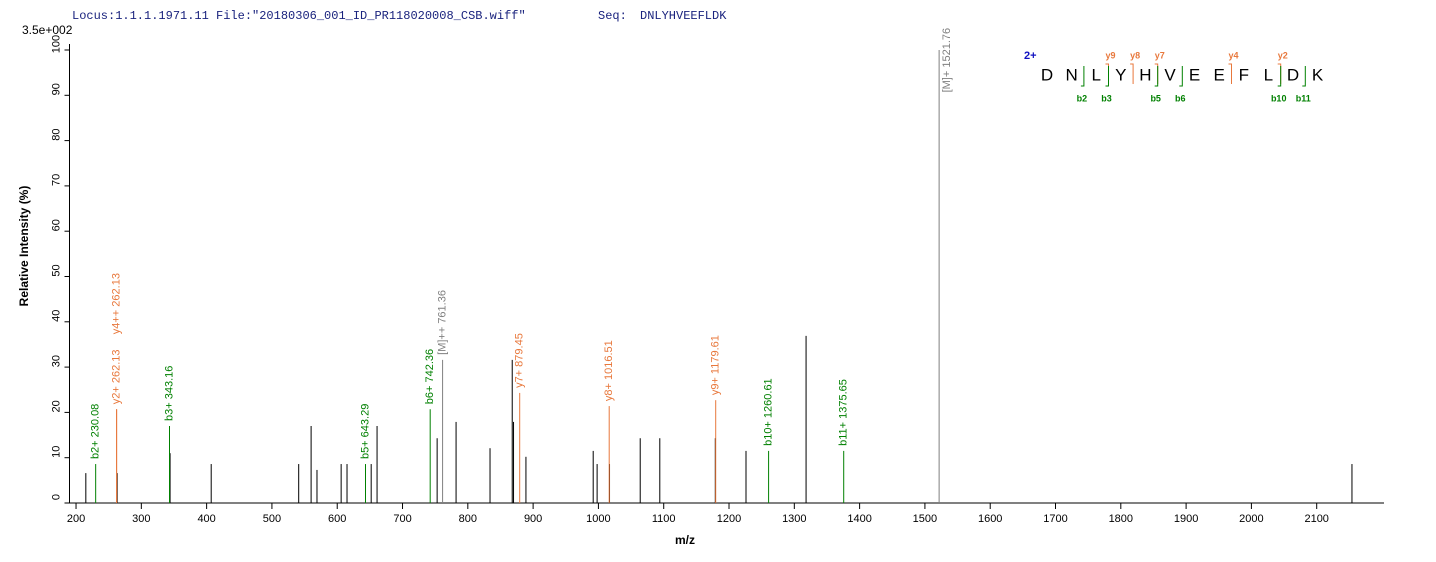 Image resolution: width=1436 pixels, height=562 pixels. Describe the element at coordinates (1303, 98) in the screenshot. I see `b-ion-label: b11` at that location.